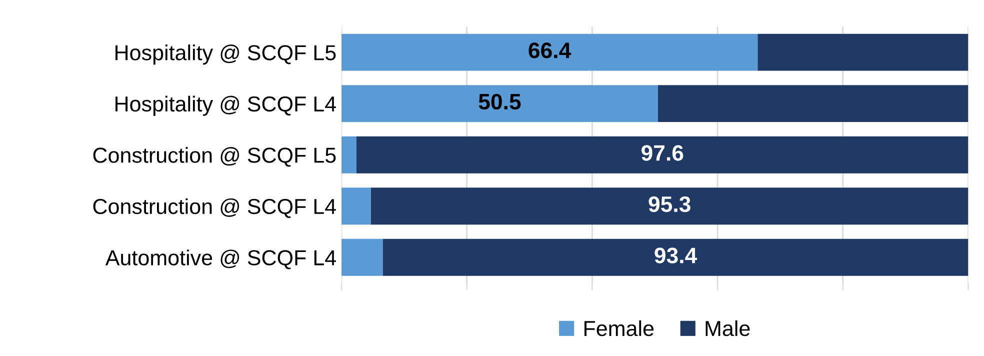  I want to click on data-label: 66.4, so click(550, 50).